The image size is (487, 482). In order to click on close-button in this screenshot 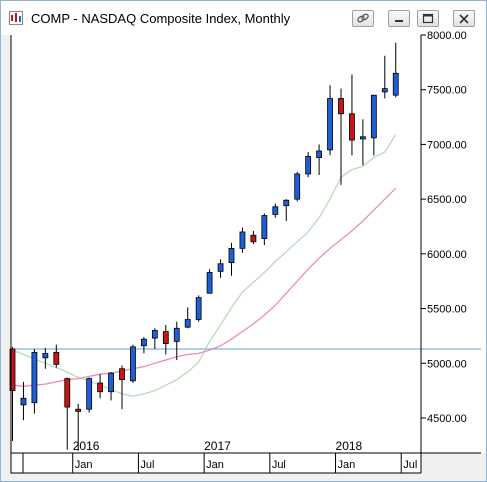, I will do `click(464, 18)`.